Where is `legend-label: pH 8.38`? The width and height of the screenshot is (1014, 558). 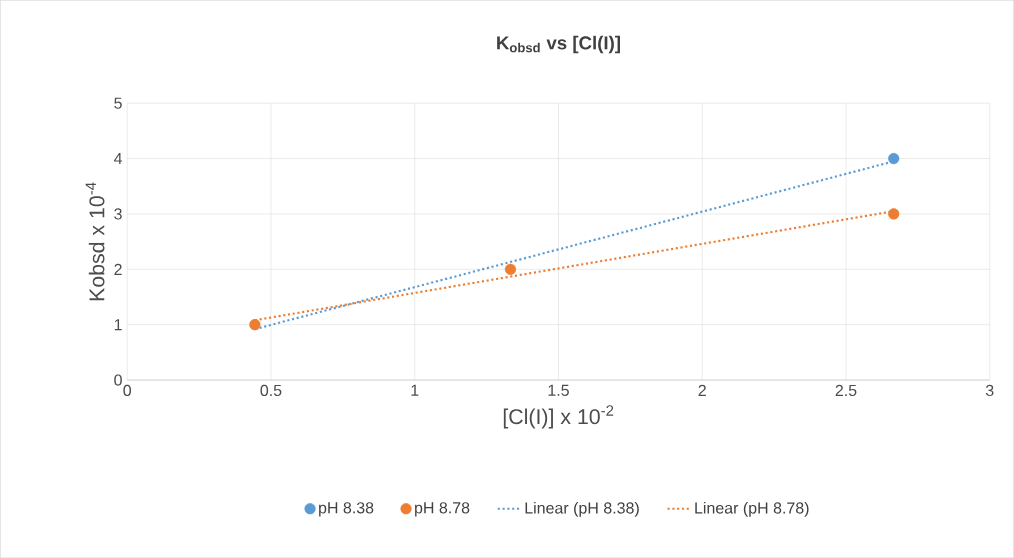
legend-label: pH 8.38 is located at coordinates (346, 509).